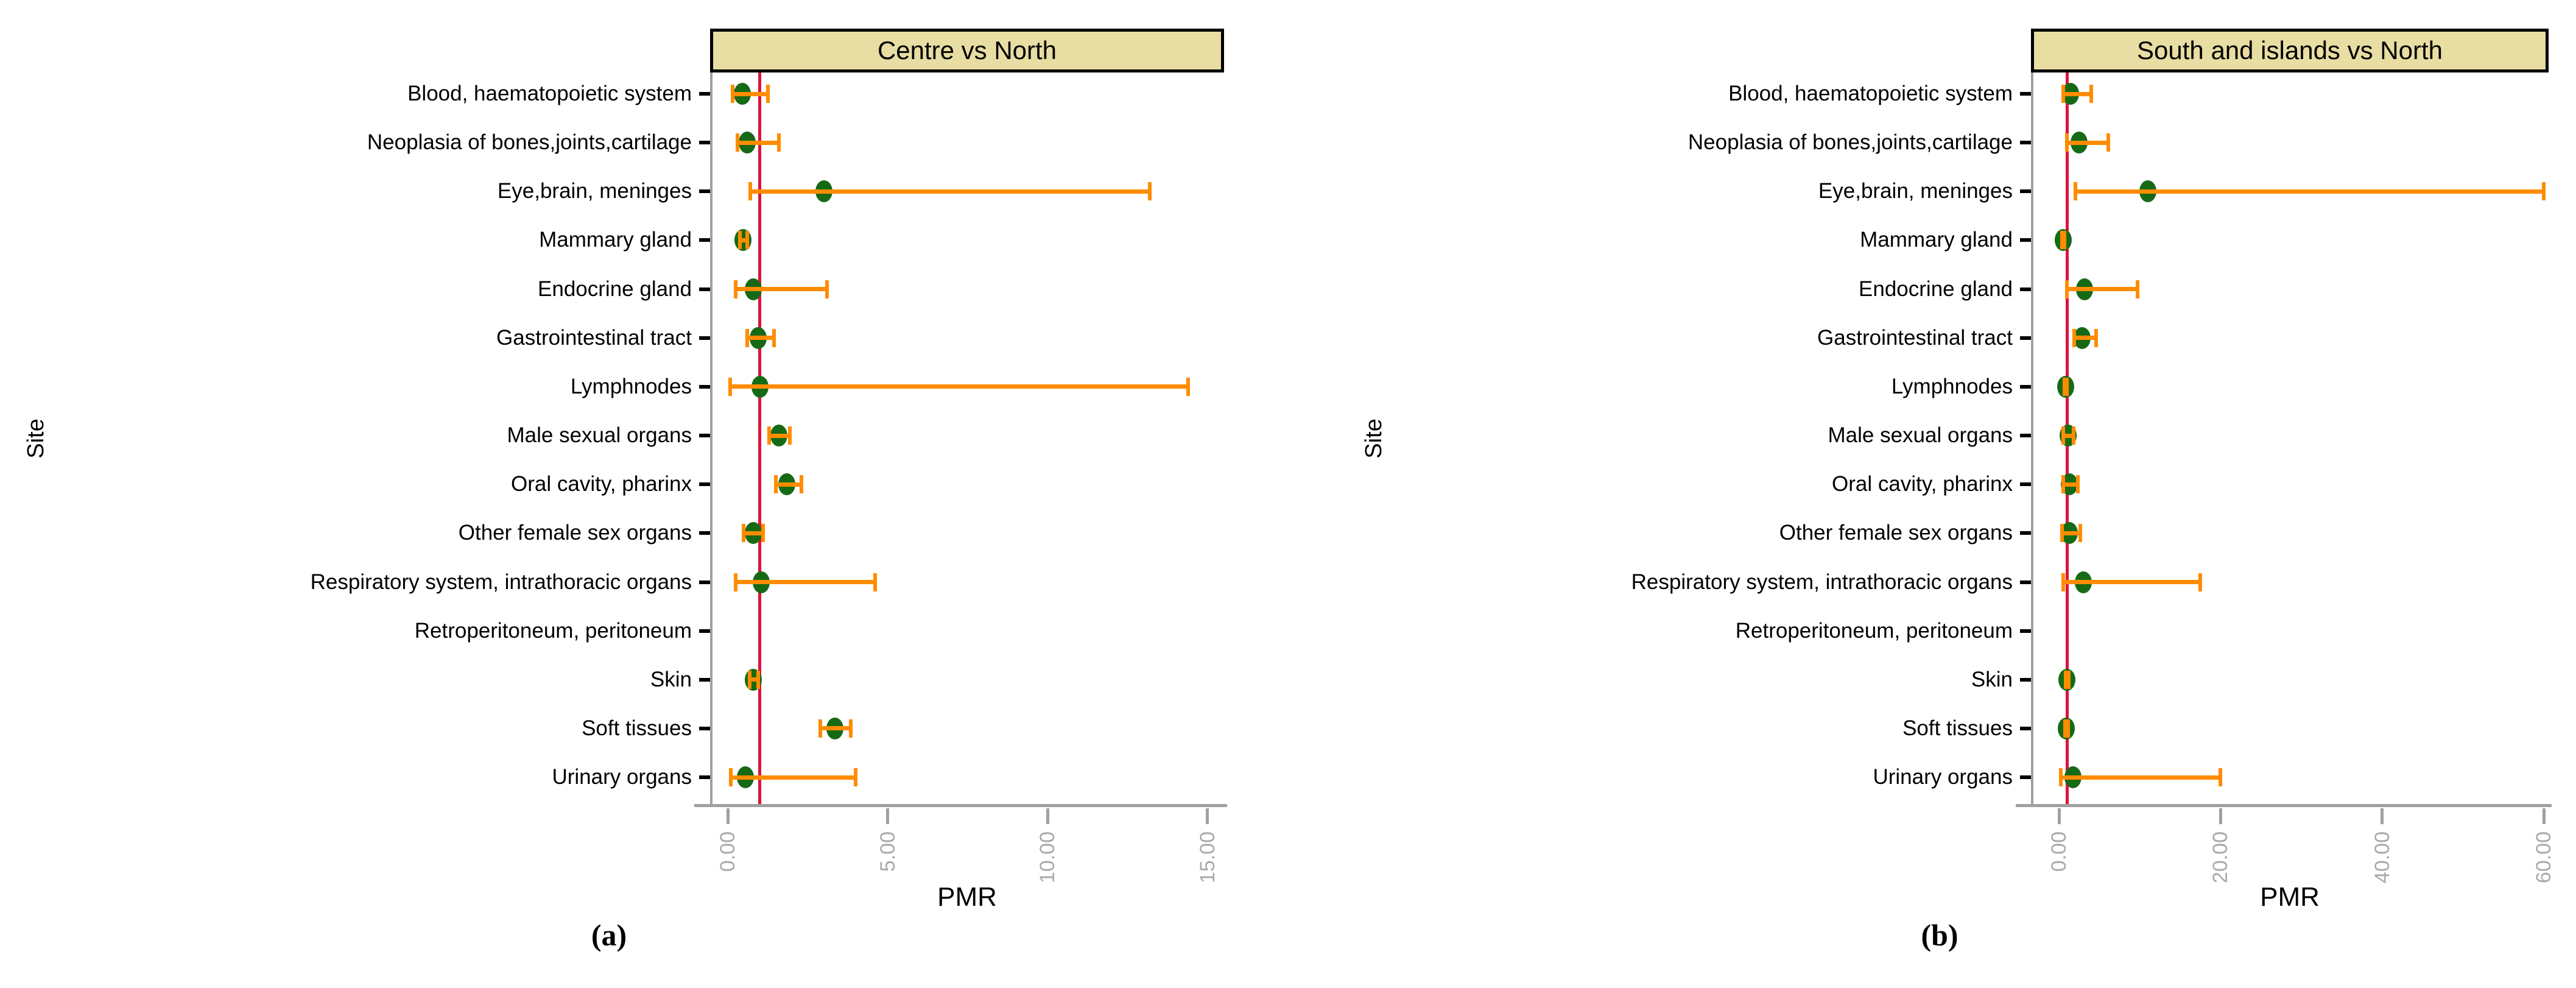 The width and height of the screenshot is (2576, 988). Describe the element at coordinates (759, 438) in the screenshot. I see `reference-line` at that location.